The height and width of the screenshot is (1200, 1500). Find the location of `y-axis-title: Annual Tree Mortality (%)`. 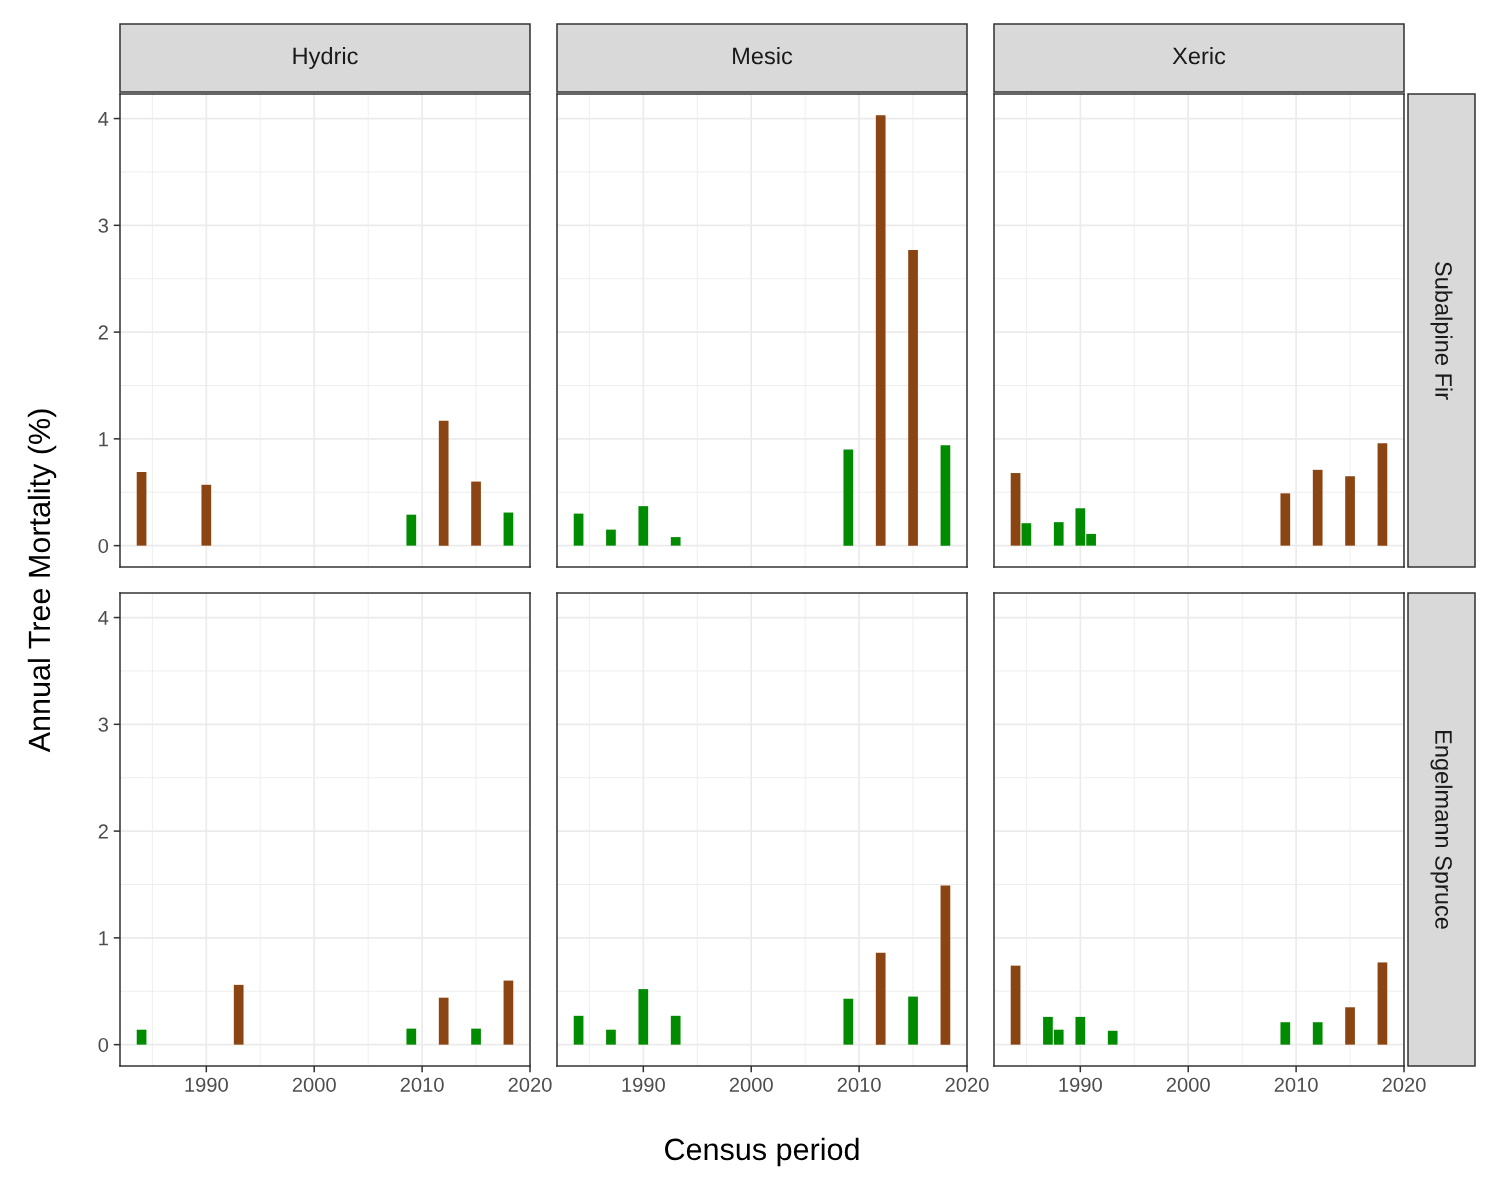

y-axis-title: Annual Tree Mortality (%) is located at coordinates (42, 581).